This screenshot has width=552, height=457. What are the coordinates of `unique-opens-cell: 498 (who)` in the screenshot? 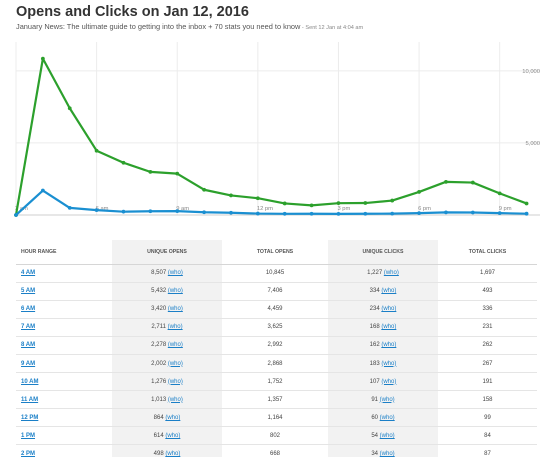 It's located at (167, 450).